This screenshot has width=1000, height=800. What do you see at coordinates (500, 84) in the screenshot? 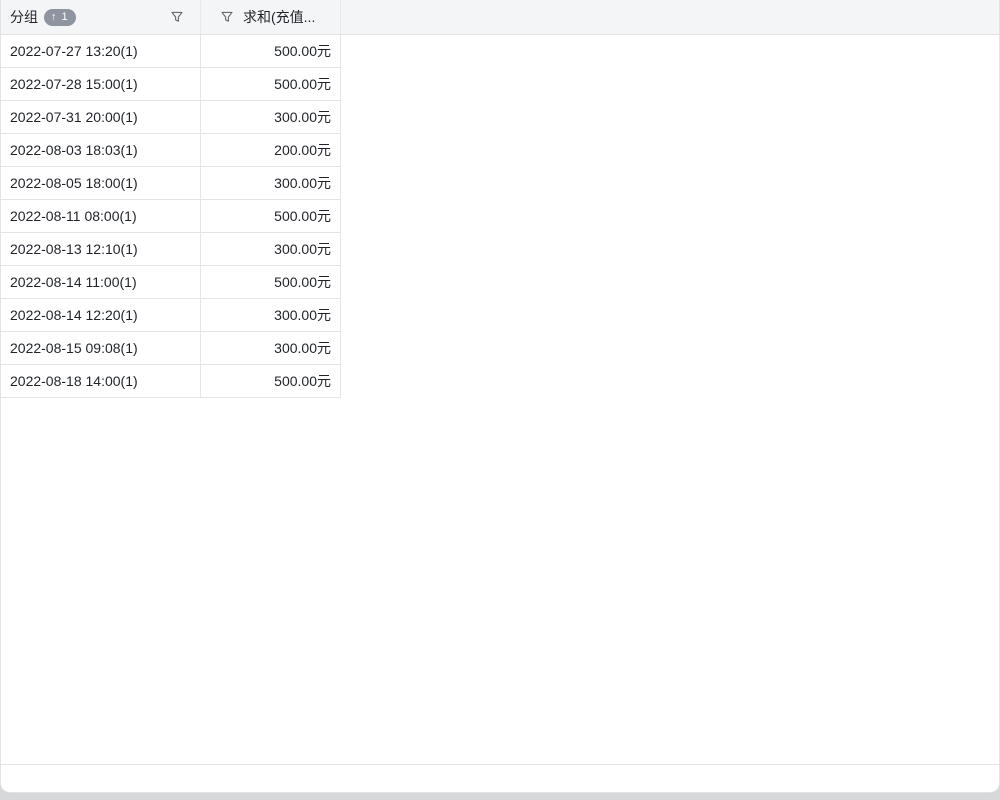
I see `table-row: 2022-07-28 15:00(1) 500.00元` at bounding box center [500, 84].